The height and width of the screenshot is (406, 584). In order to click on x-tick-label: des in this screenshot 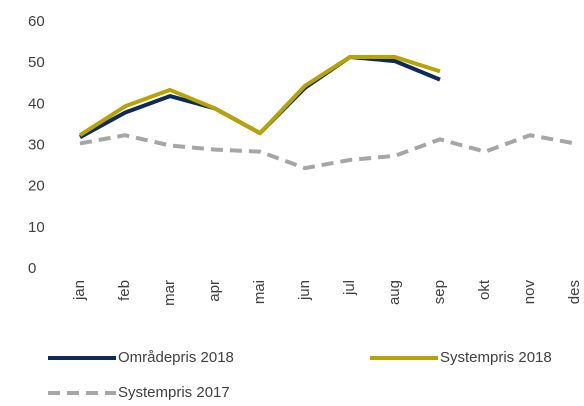, I will do `click(574, 292)`.